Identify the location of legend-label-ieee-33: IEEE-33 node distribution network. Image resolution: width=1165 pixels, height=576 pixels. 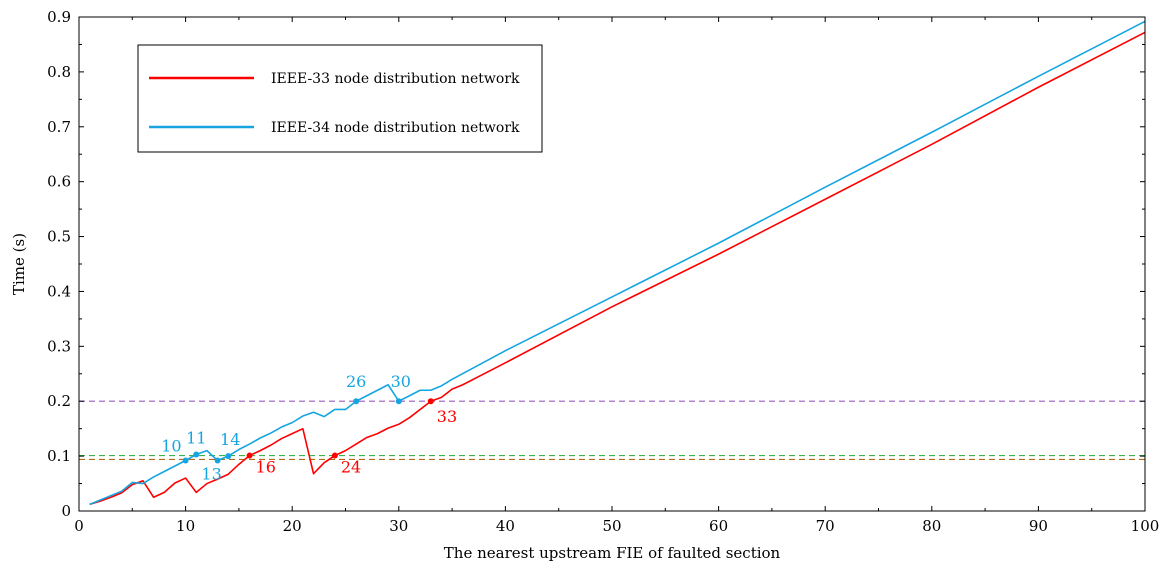
(395, 79).